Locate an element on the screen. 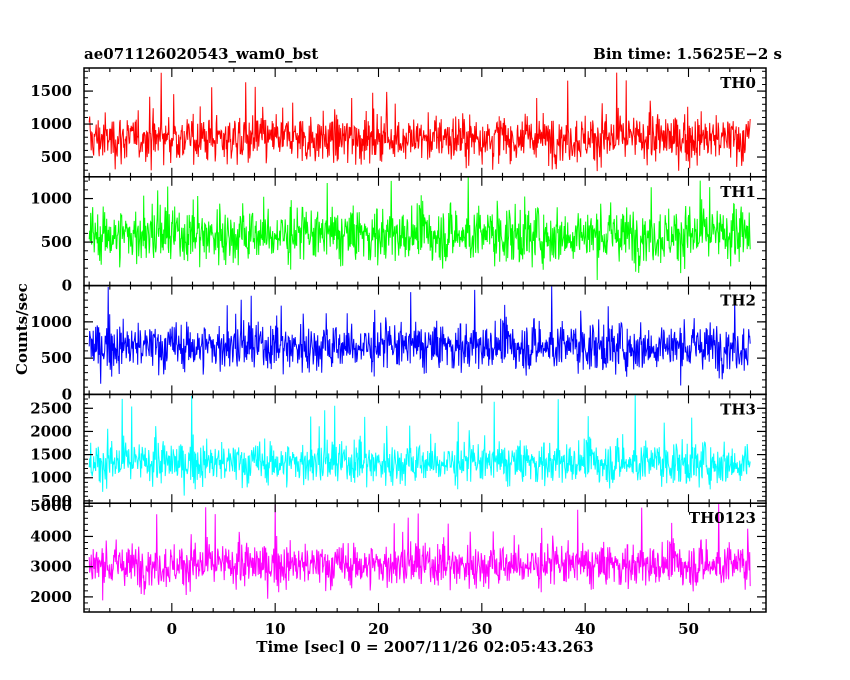 This screenshot has height=680, width=850. series-label-th0123: TH0123 is located at coordinates (722, 518).